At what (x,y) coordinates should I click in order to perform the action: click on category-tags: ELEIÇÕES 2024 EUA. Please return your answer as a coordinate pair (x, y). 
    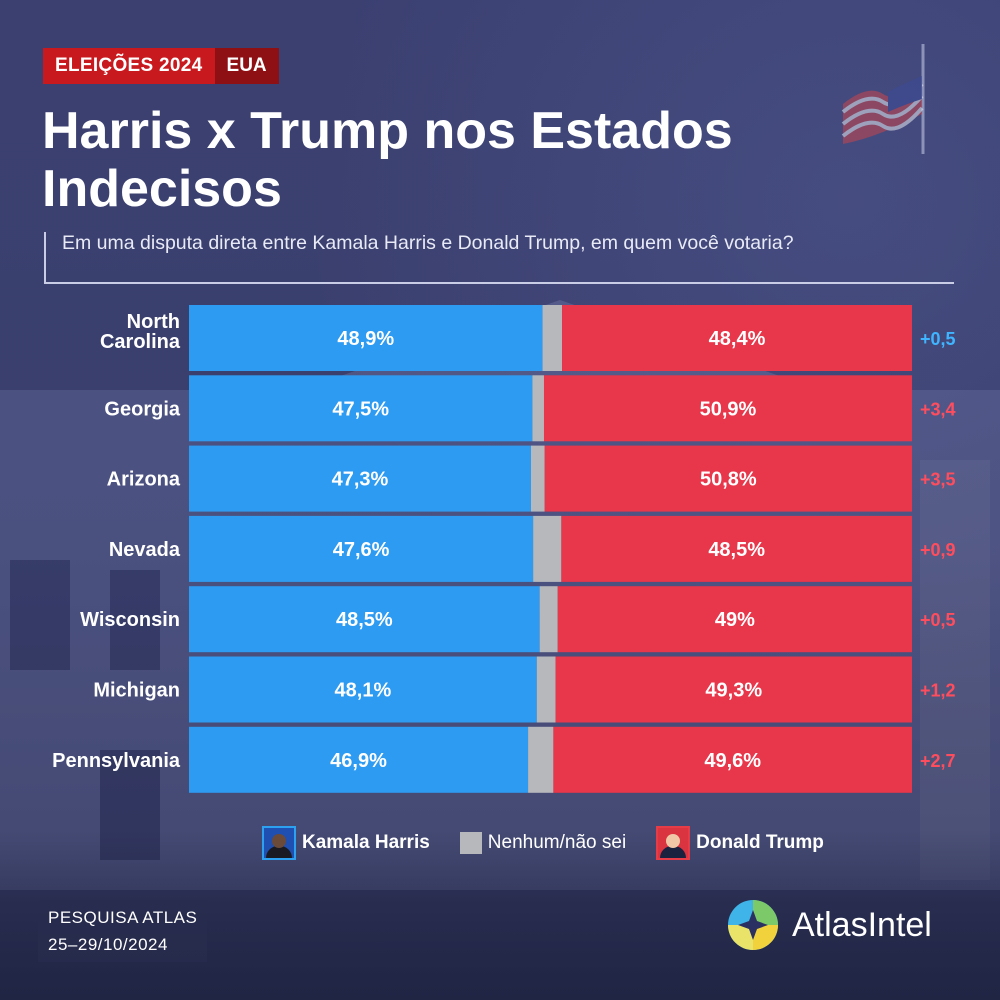
    Looking at the image, I should click on (161, 66).